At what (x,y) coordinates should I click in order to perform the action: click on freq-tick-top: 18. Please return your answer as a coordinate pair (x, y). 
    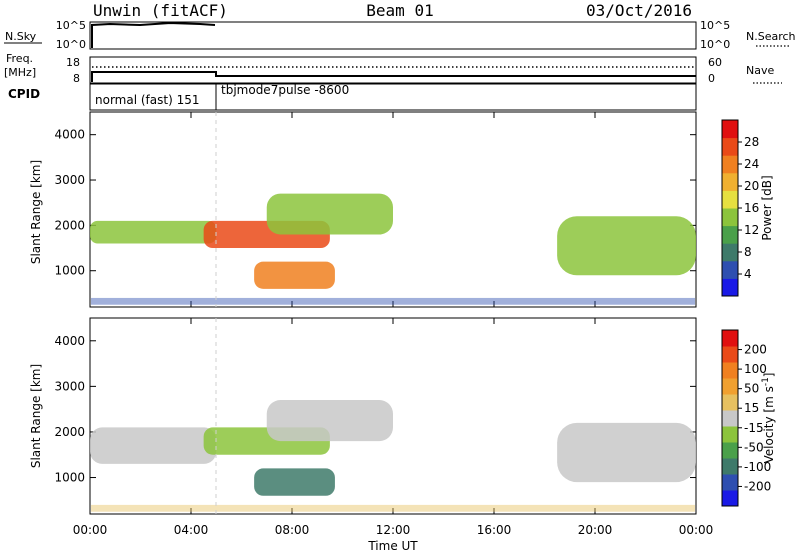
    Looking at the image, I should click on (73, 62).